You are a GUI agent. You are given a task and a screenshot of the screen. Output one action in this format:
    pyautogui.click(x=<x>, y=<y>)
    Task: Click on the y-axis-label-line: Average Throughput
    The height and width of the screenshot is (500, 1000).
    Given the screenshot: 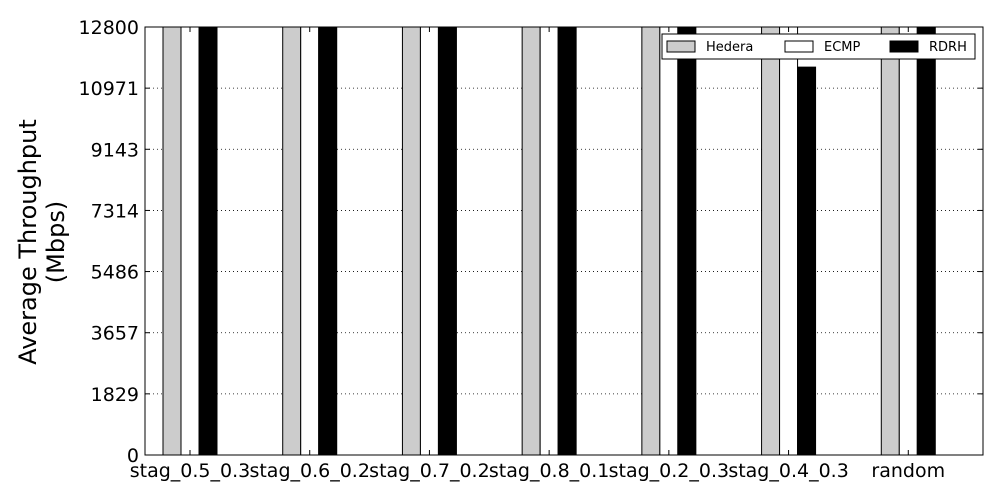 What is the action you would take?
    pyautogui.click(x=28, y=242)
    